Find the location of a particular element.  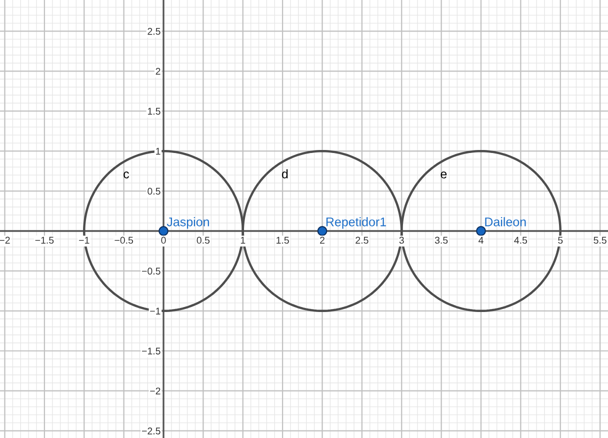

x-tick-label: 5 is located at coordinates (560, 240).